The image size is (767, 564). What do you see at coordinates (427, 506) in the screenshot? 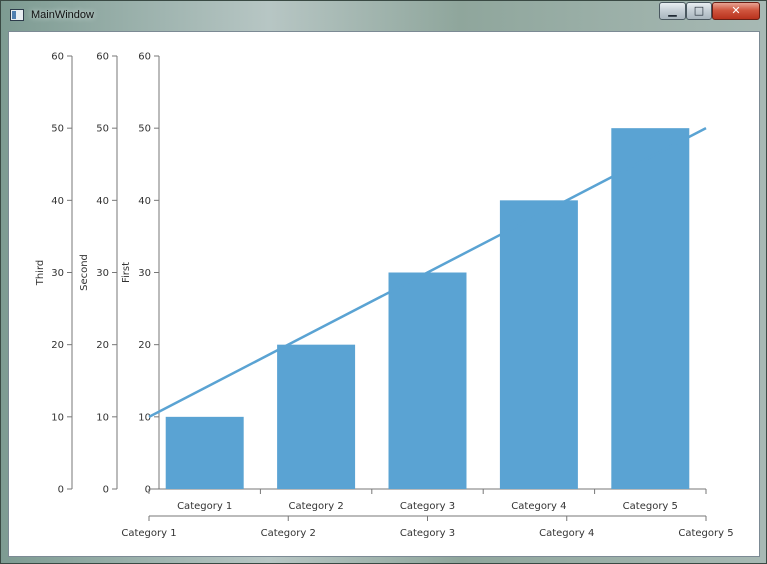
I see `x-axis-tick-label: Category 3` at bounding box center [427, 506].